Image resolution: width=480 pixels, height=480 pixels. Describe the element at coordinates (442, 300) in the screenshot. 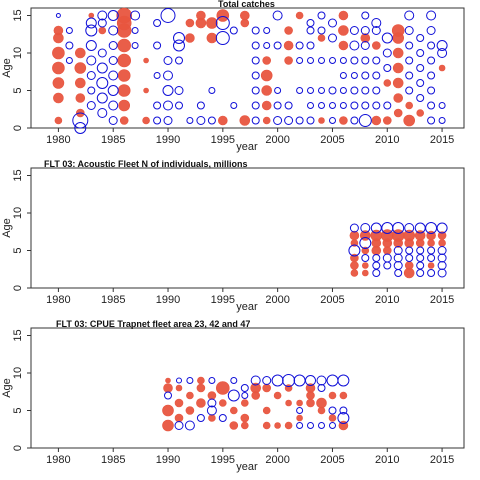

I see `x-tick-label: 2015` at that location.